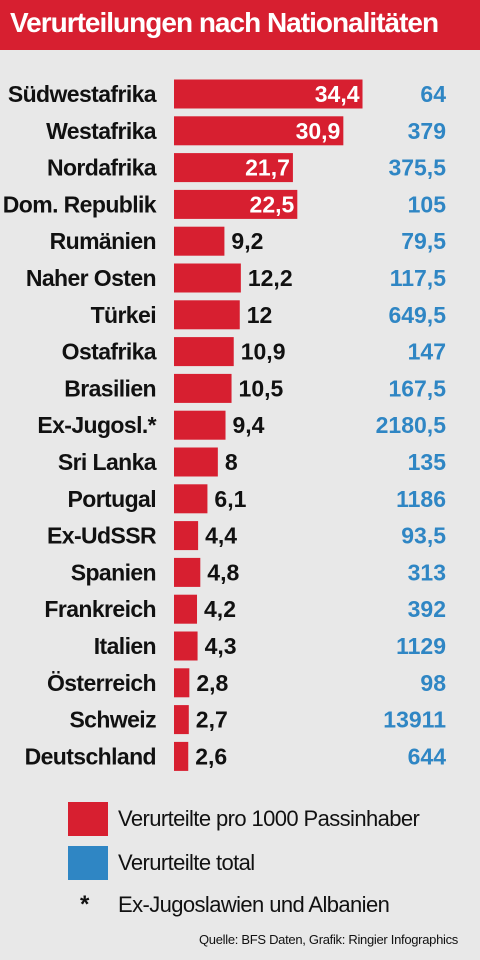 Image resolution: width=480 pixels, height=960 pixels. I want to click on value-label-rumänien: 9,2, so click(247, 241).